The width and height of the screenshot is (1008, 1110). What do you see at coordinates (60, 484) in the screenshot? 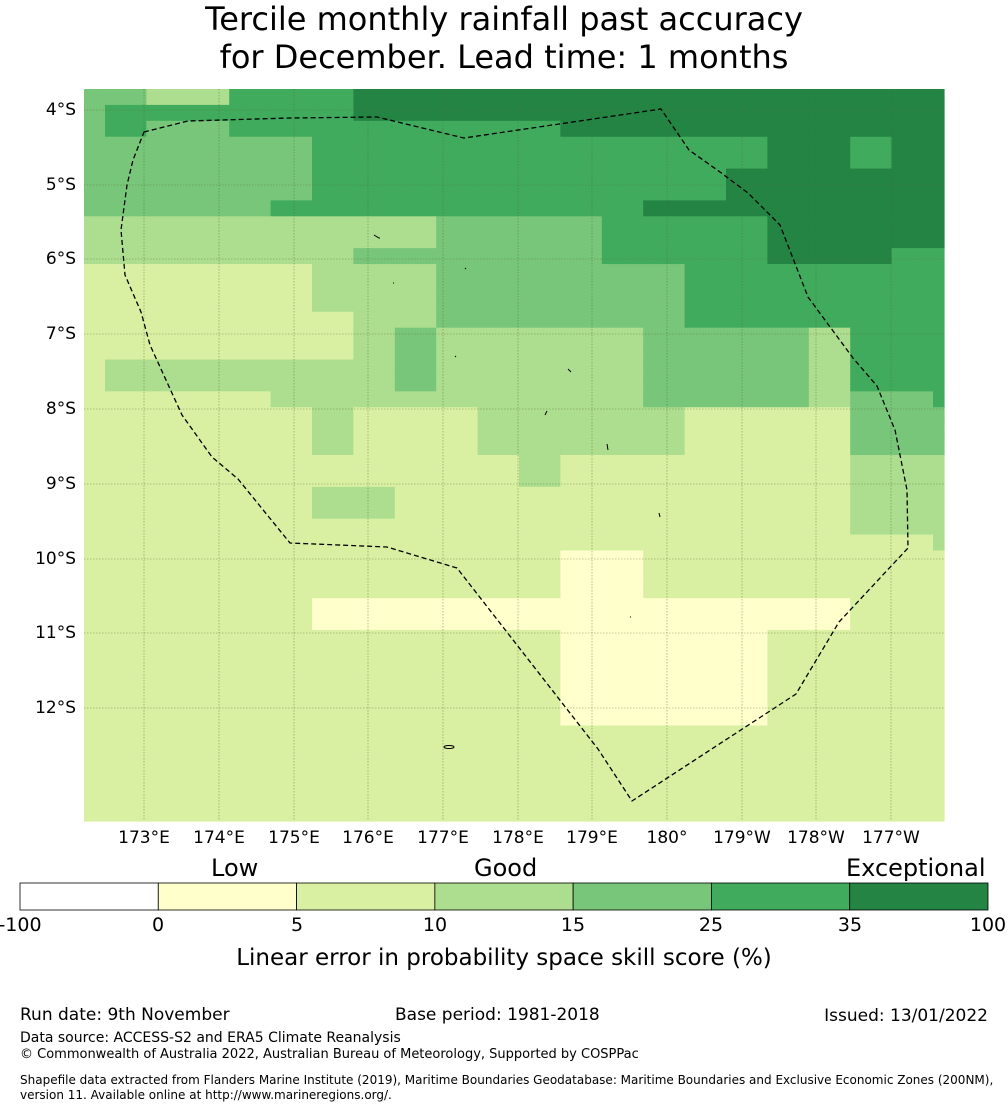
I see `lat-label: 9°S` at bounding box center [60, 484].